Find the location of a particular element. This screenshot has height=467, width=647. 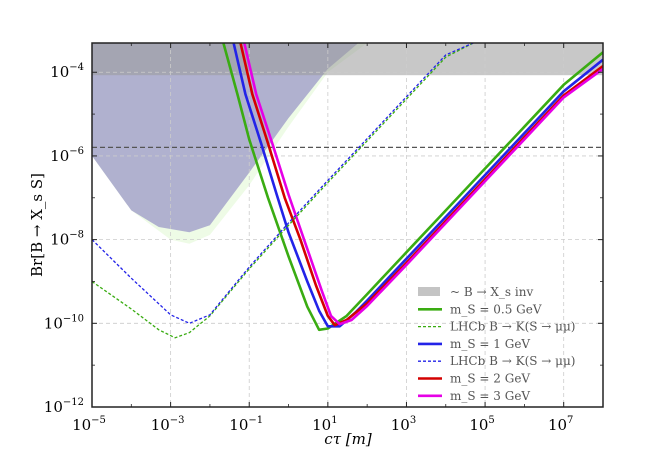

y-tick-label: 10⁻¹⁰ is located at coordinates (64, 322).